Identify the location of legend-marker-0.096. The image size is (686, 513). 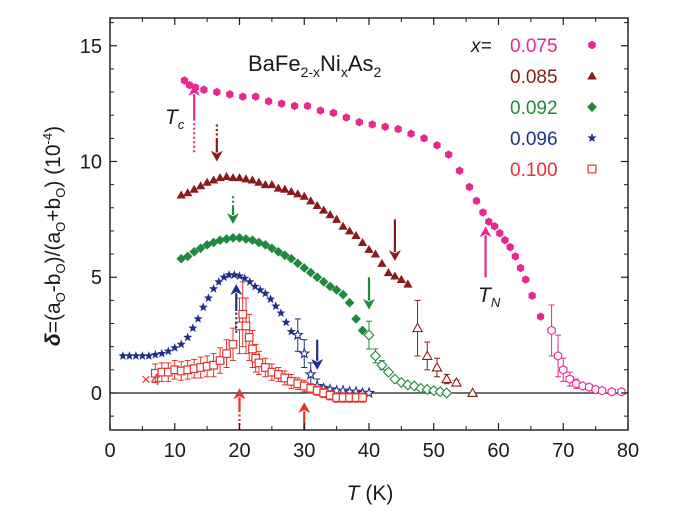
(592, 137).